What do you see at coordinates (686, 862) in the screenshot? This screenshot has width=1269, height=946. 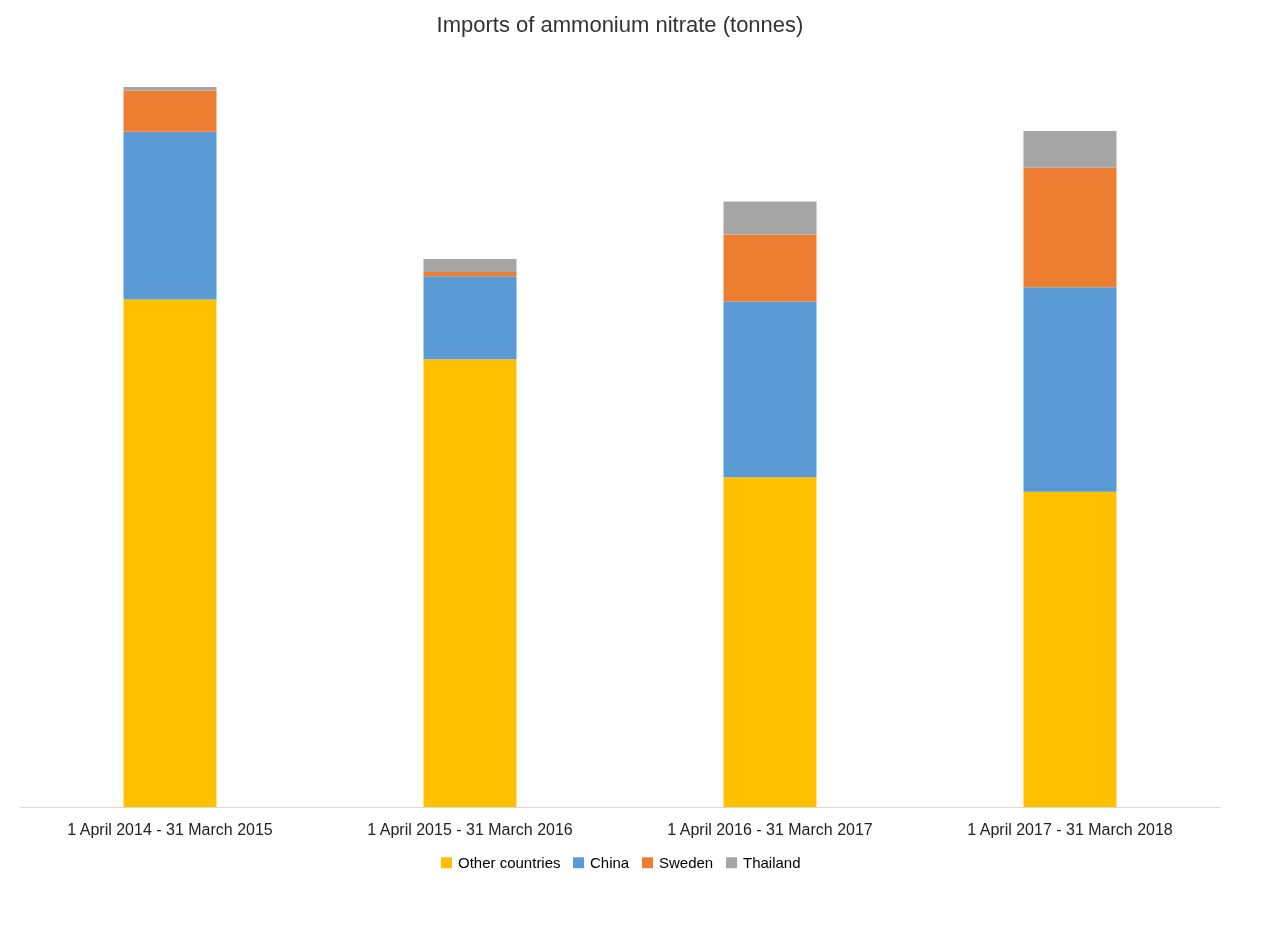 I see `legend-label: Sweden` at bounding box center [686, 862].